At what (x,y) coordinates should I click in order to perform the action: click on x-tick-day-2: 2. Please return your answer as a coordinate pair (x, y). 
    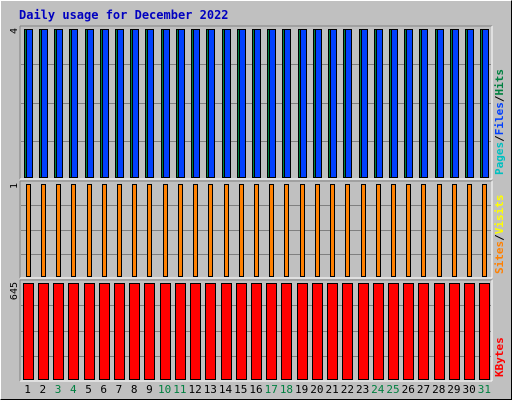
    Looking at the image, I should click on (43, 389).